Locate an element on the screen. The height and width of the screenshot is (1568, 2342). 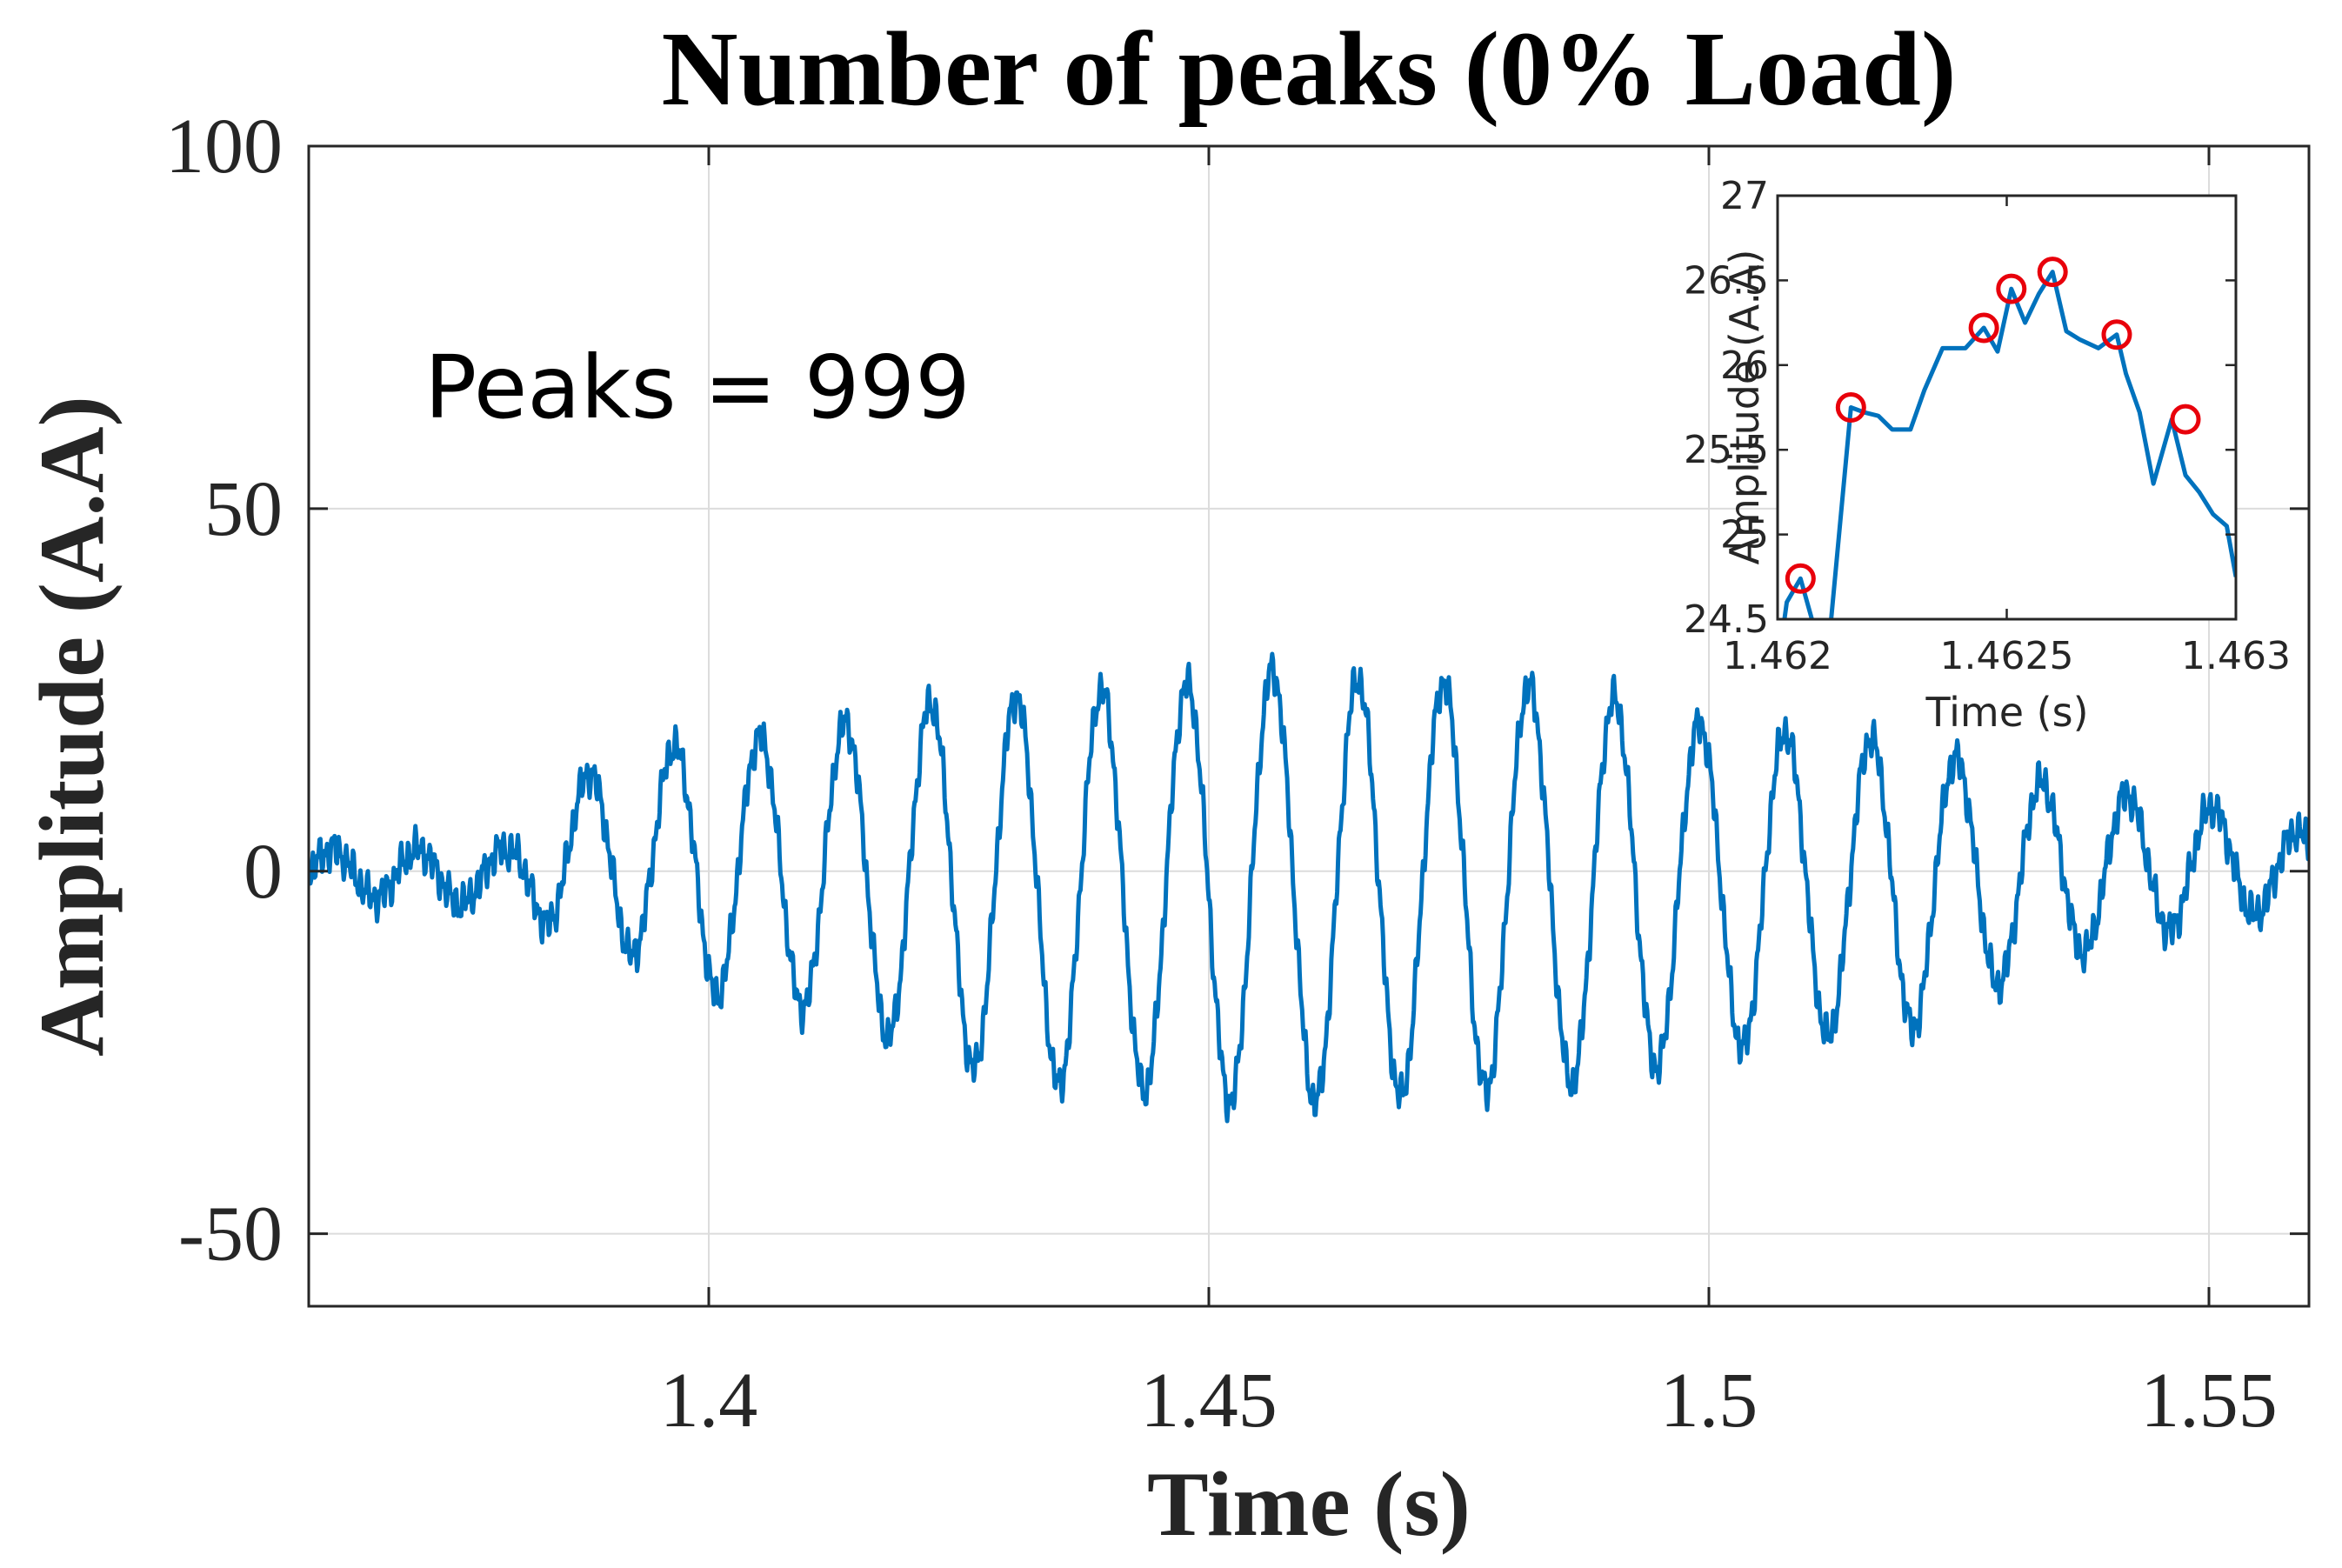
x-tick-label: 1.4 is located at coordinates (709, 1401).